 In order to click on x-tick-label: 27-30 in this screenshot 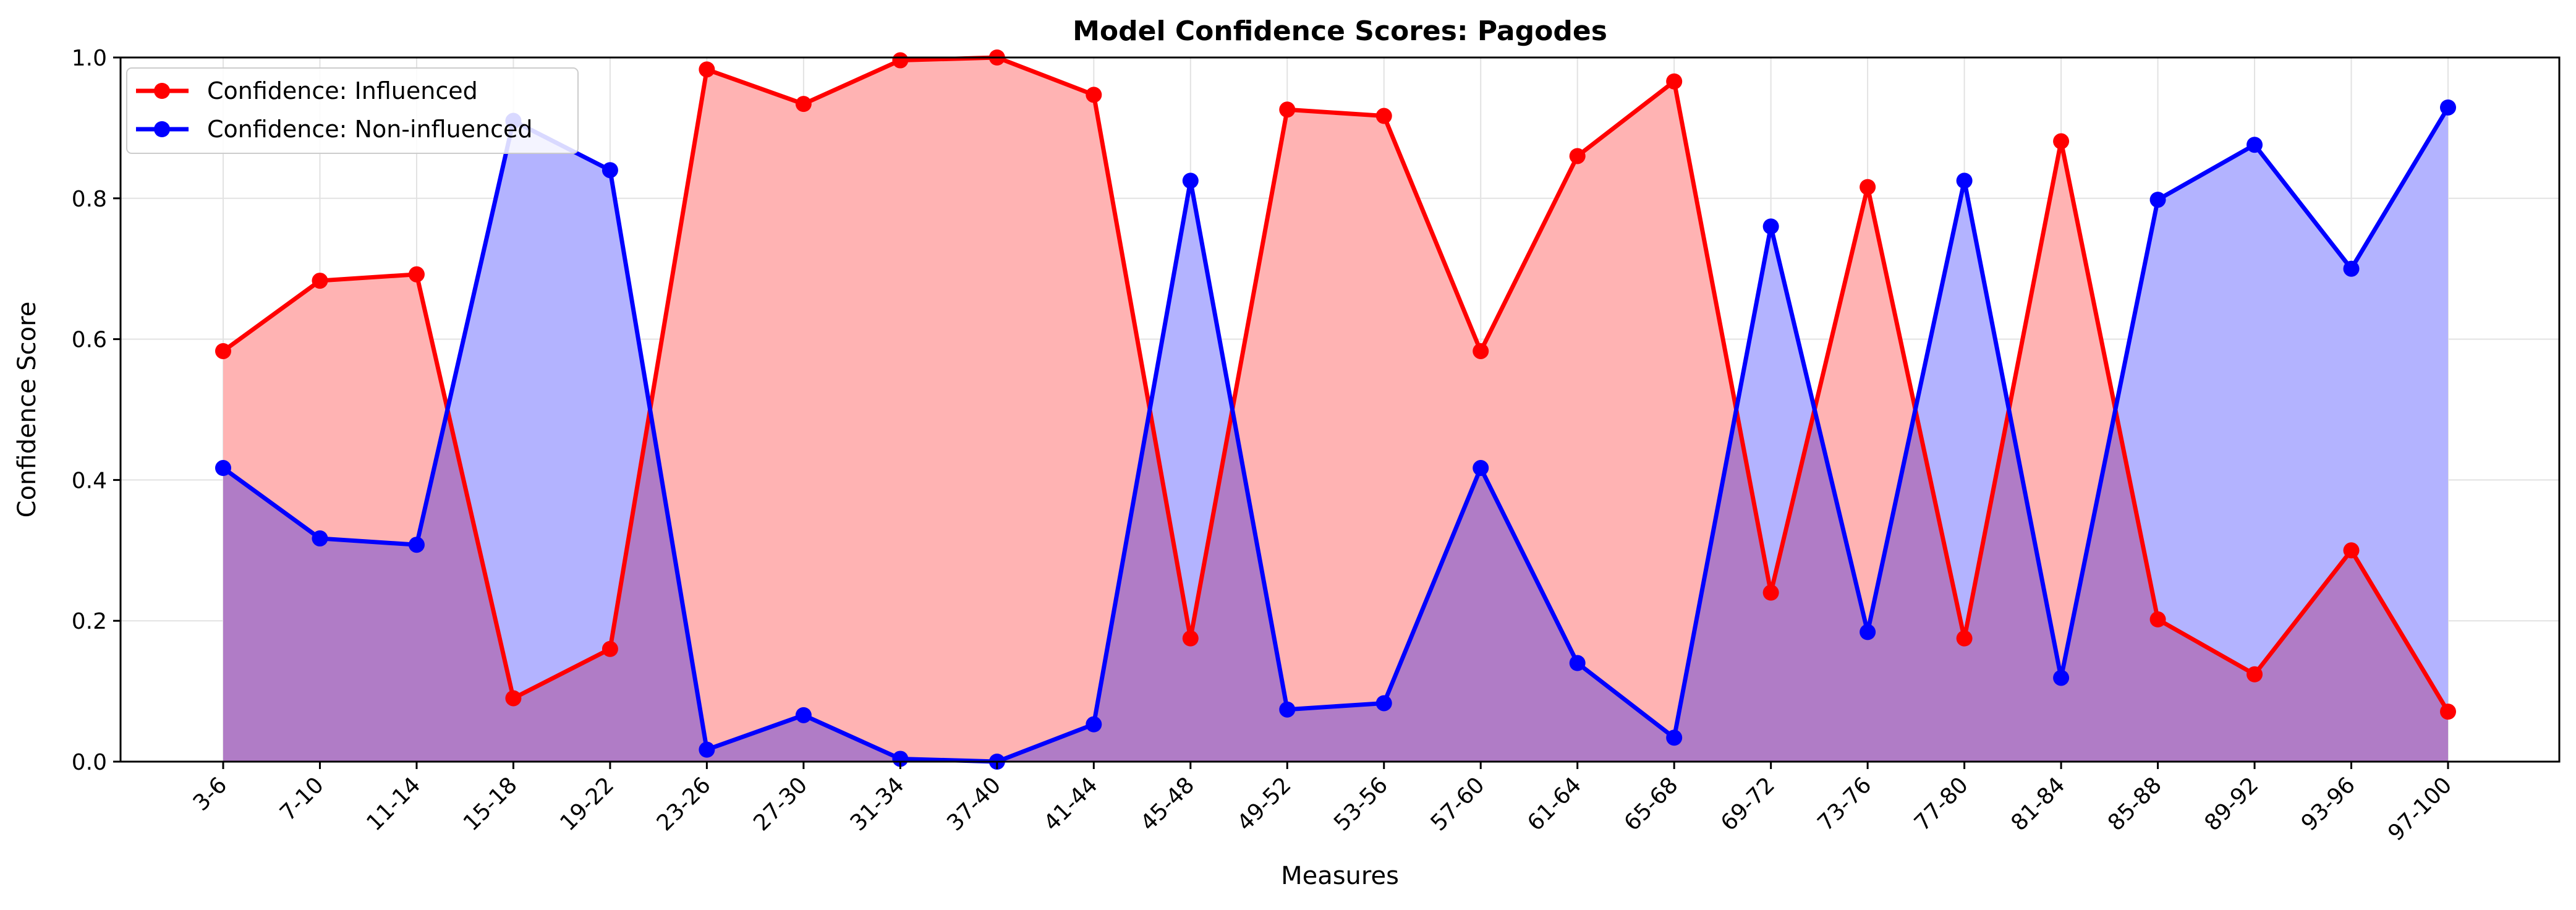, I will do `click(780, 804)`.